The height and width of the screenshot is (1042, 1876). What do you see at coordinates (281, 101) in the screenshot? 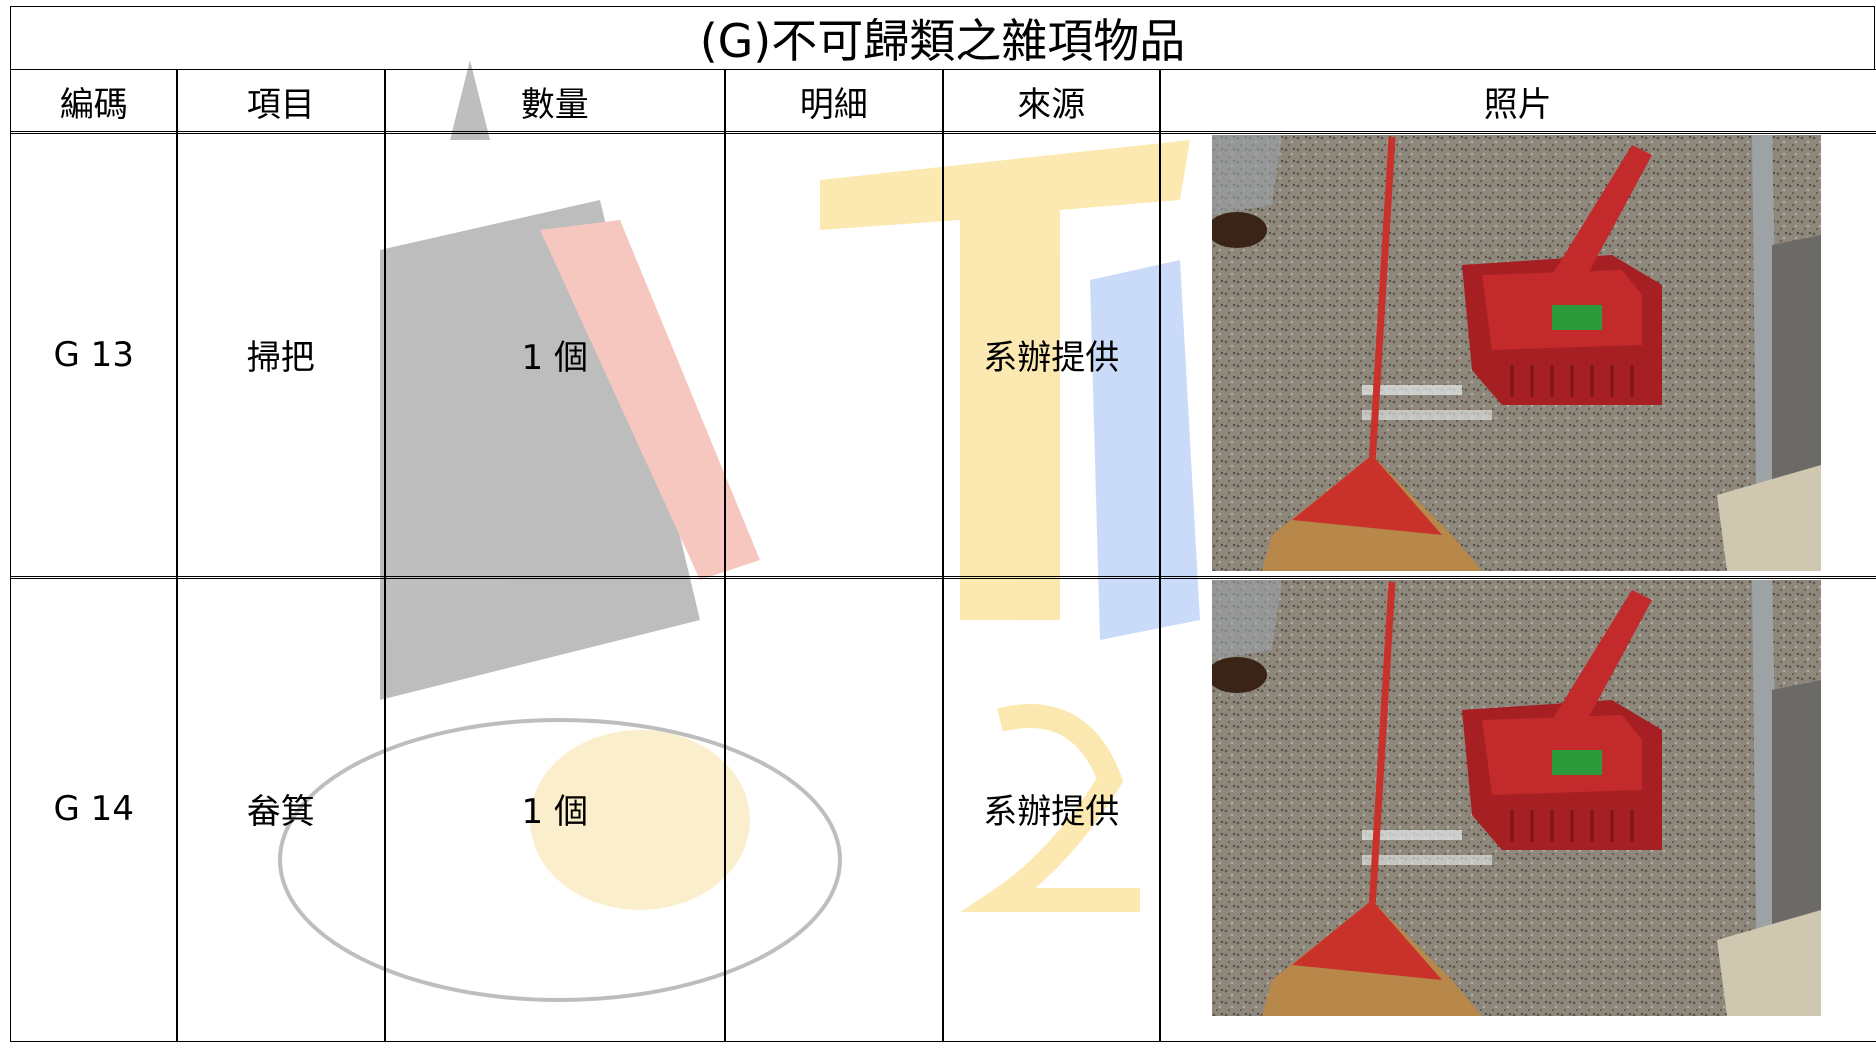
I see `header-cell: 項目` at bounding box center [281, 101].